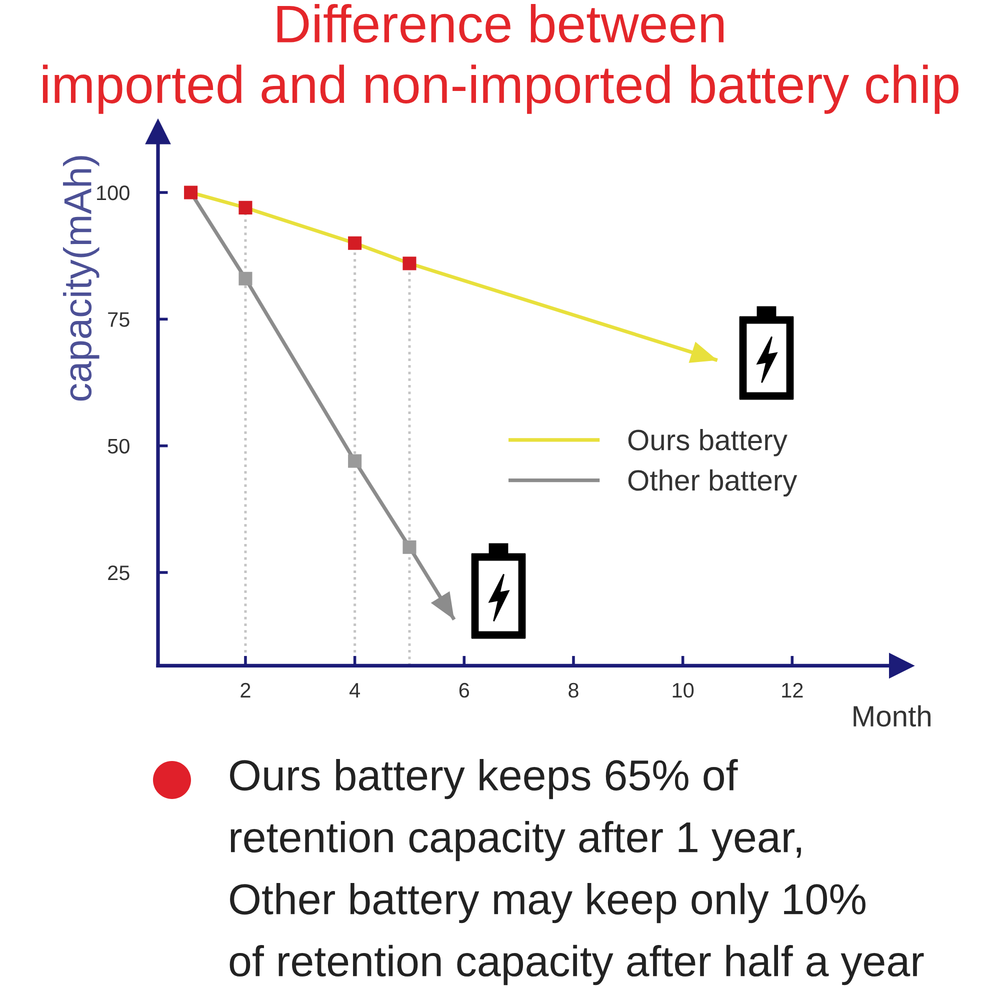 This screenshot has width=1000, height=1000. I want to click on y-tick-label: 75, so click(119, 319).